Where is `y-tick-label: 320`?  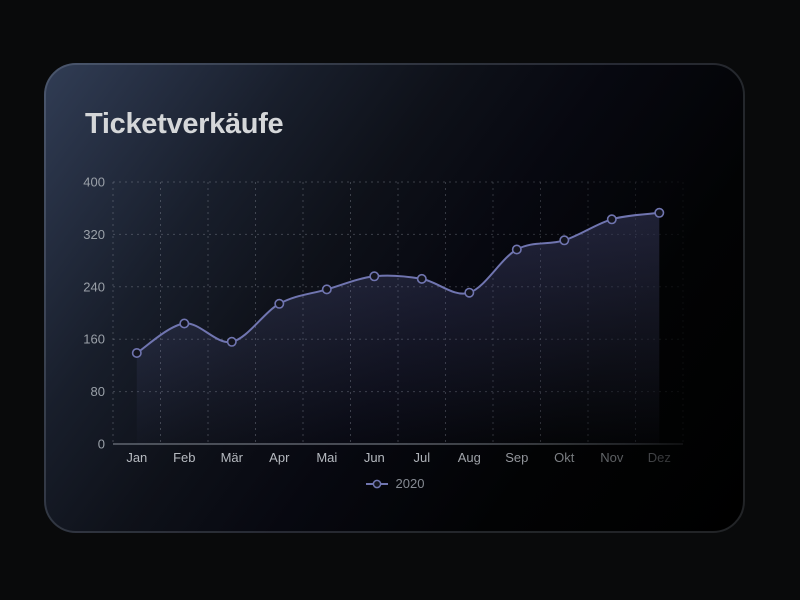
y-tick-label: 320 is located at coordinates (94, 234).